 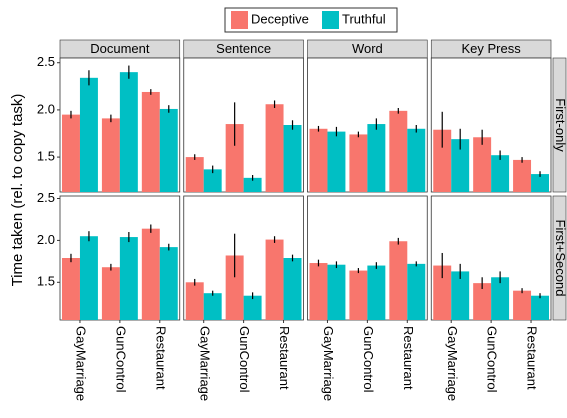 I want to click on legend-label: Deceptive, so click(x=280, y=18).